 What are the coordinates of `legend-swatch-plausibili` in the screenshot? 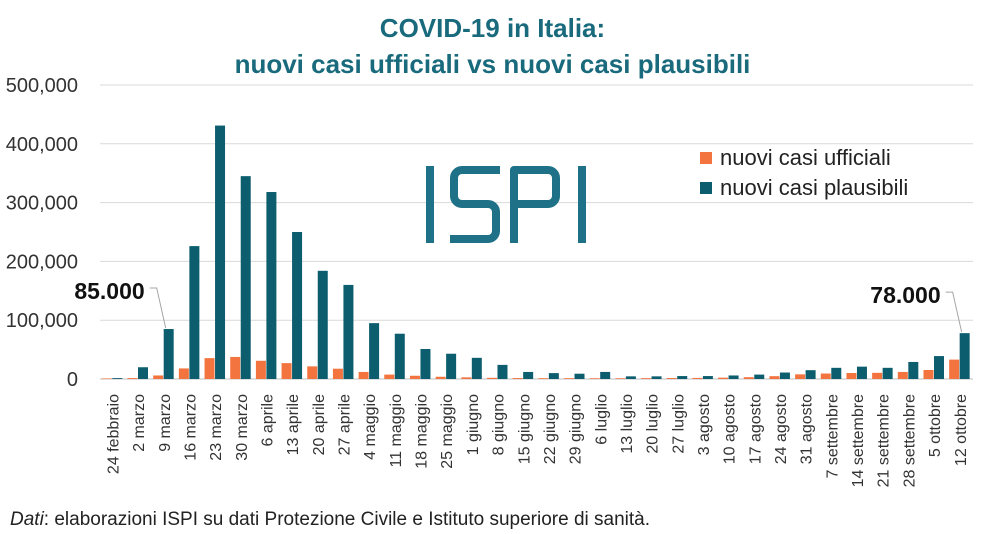 It's located at (706, 188).